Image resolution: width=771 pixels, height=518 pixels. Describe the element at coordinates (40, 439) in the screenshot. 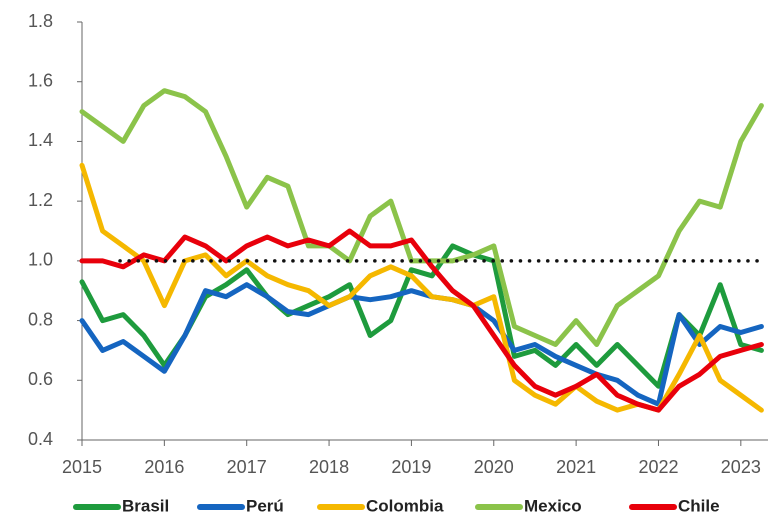

I see `y-tick-label: 0.4` at that location.